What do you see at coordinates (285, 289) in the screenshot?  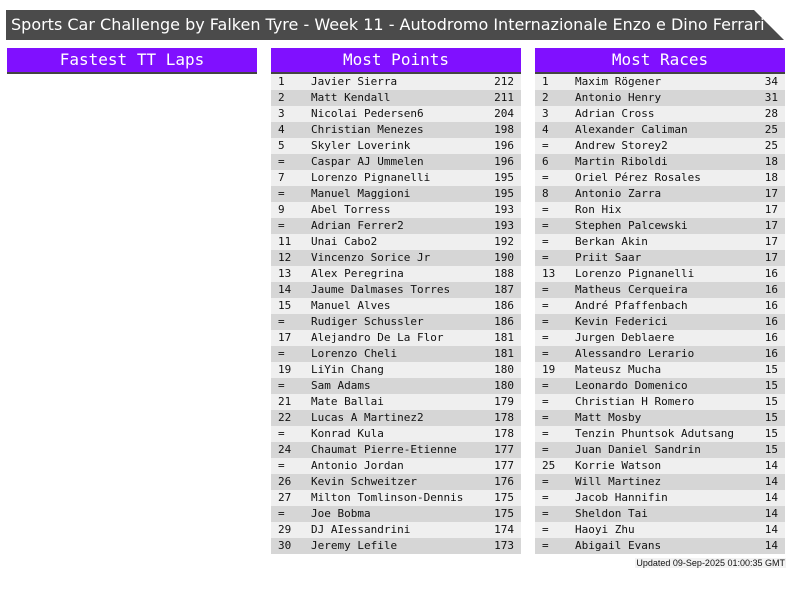 I see `position-cell: 14` at bounding box center [285, 289].